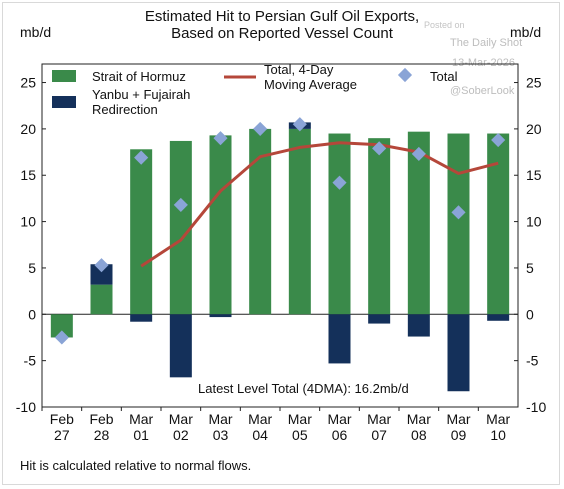  Describe the element at coordinates (534, 222) in the screenshot. I see `y-tick-label-right: 10` at that location.